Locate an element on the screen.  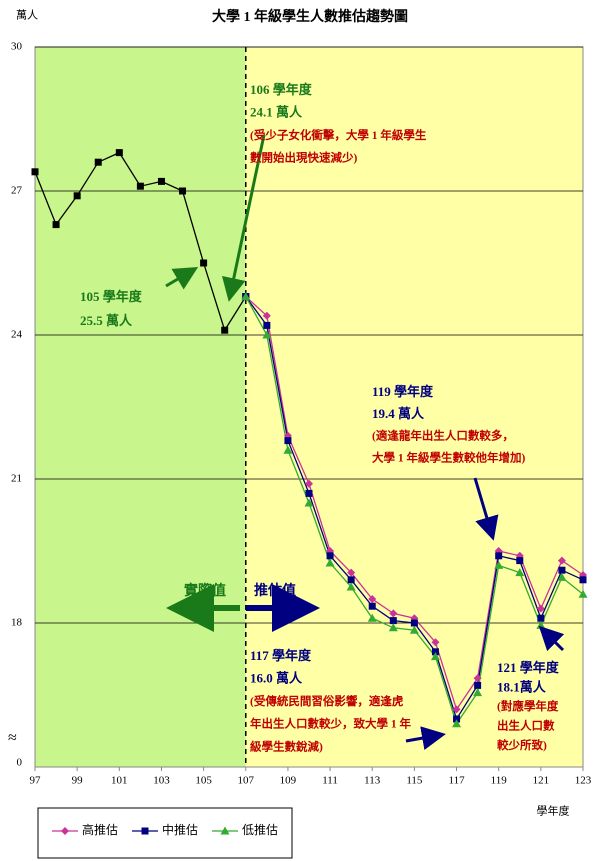
annotation: 121 學年度 is located at coordinates (528, 667).